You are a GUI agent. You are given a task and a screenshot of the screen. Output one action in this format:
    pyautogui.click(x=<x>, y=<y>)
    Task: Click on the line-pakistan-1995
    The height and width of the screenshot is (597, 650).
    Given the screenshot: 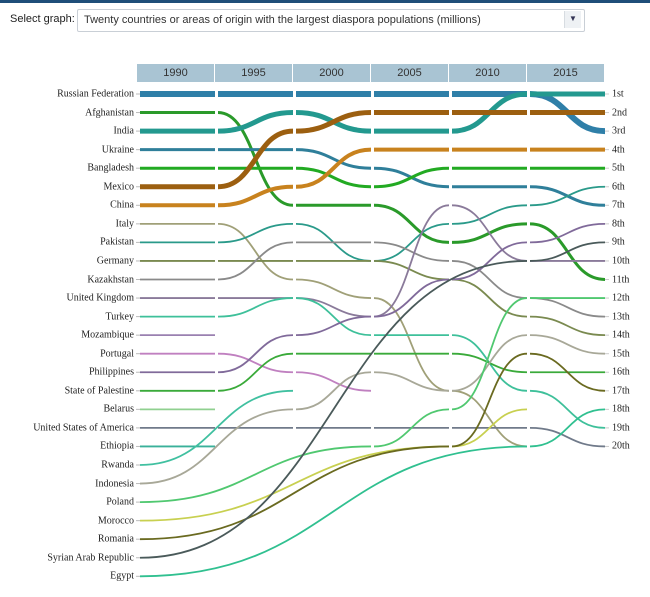 What is the action you would take?
    pyautogui.click(x=255, y=233)
    